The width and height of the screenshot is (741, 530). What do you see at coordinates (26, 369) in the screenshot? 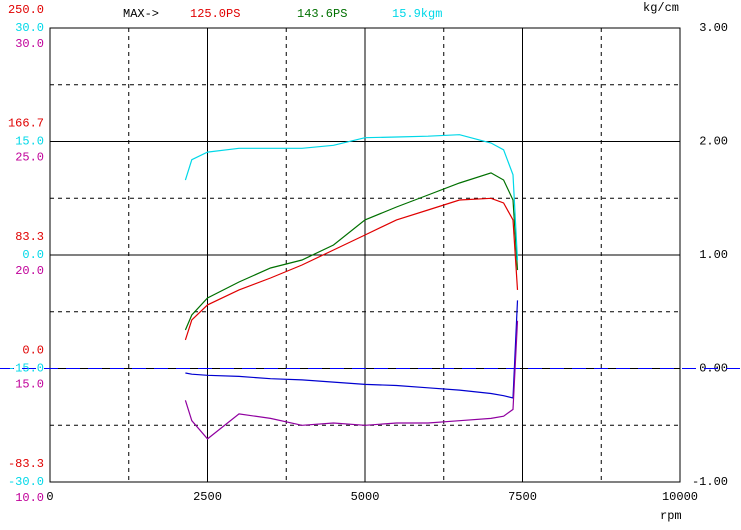
I see `y3-tick-label: -15.0` at bounding box center [26, 369].